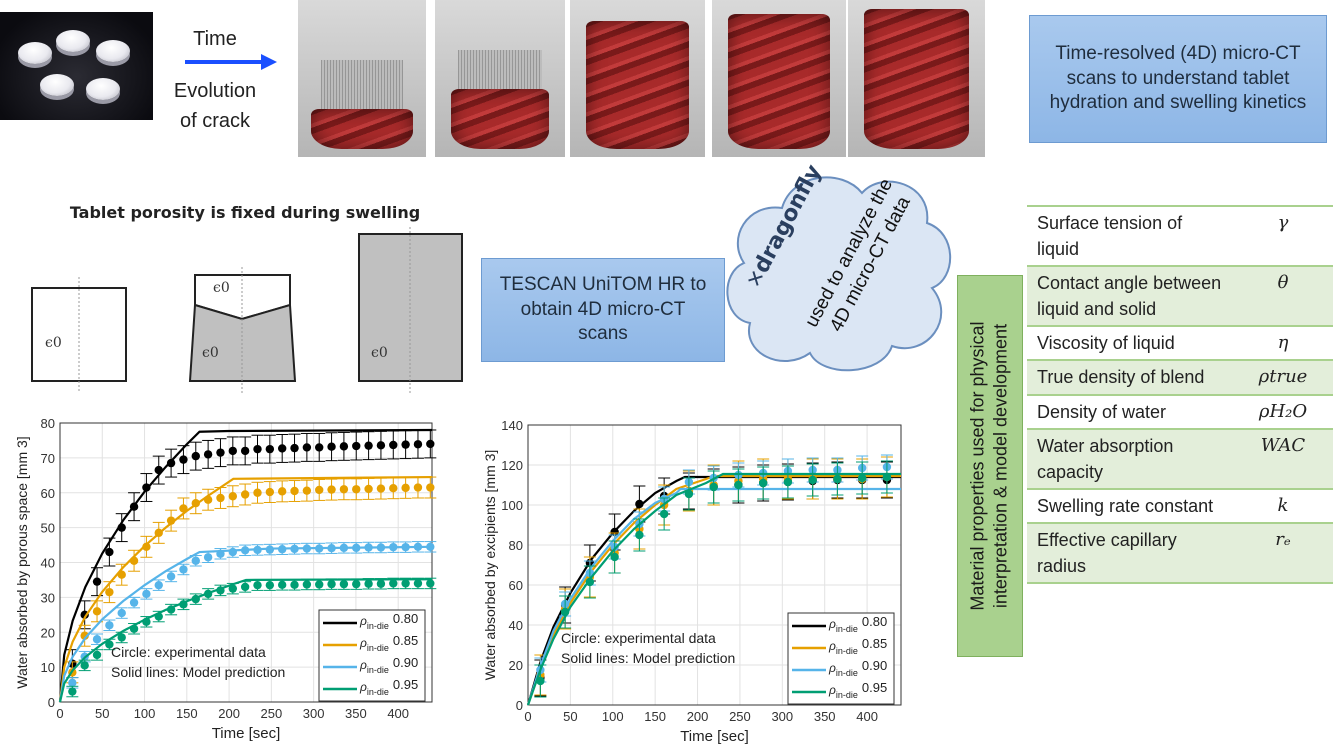 This screenshot has height=747, width=1333. Describe the element at coordinates (698, 716) in the screenshot. I see `x-tick-label: 200` at that location.